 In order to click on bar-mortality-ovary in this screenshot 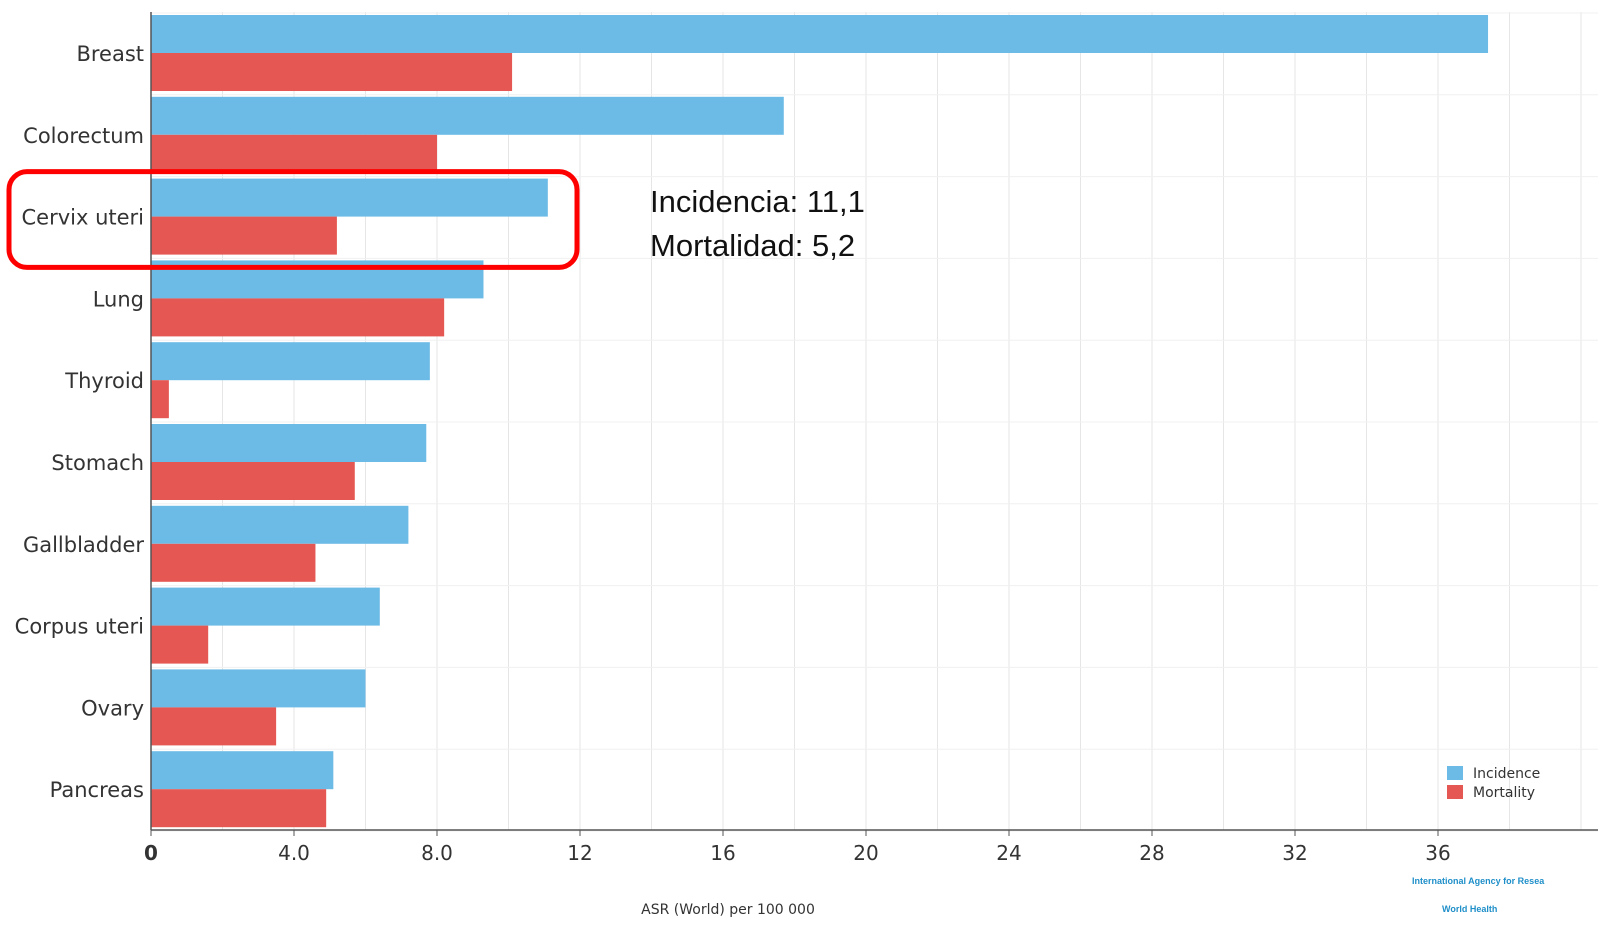, I will do `click(214, 726)`.